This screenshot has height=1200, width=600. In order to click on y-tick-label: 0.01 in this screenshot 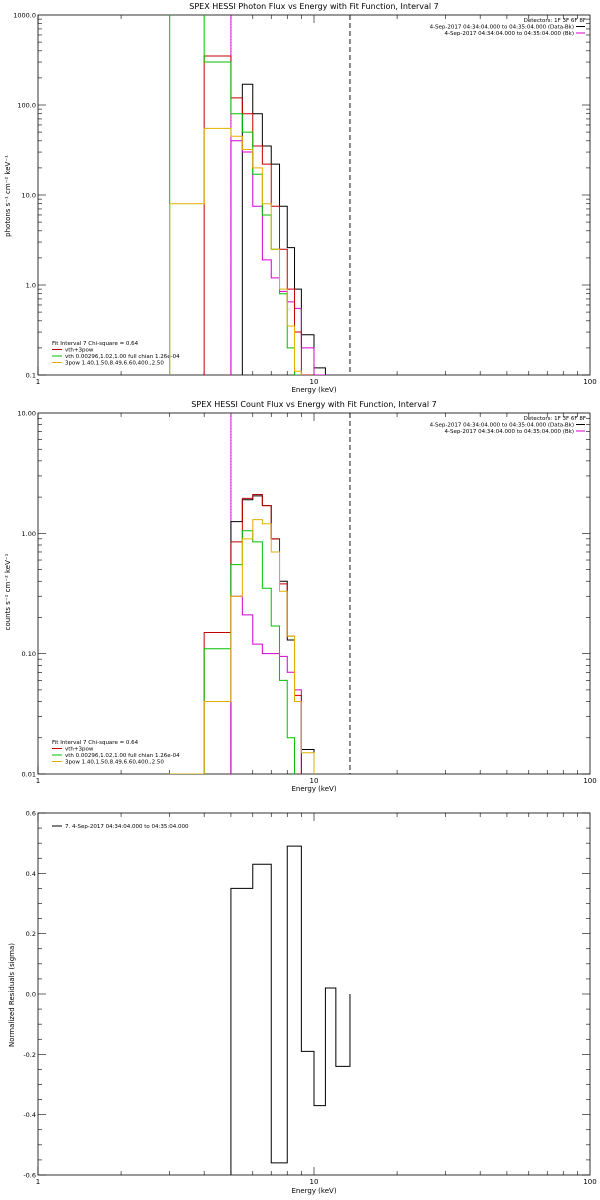, I will do `click(29, 775)`.